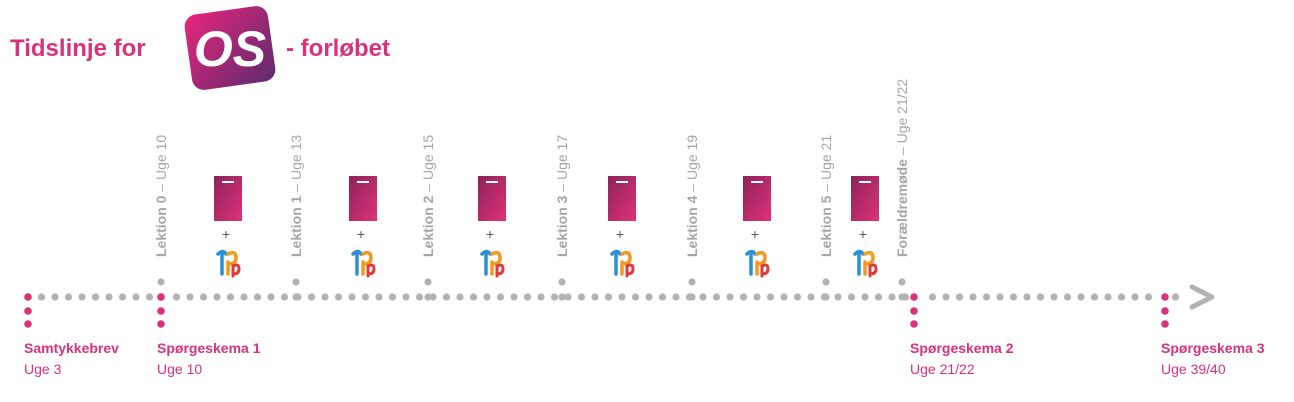 Image resolution: width=1294 pixels, height=402 pixels. Describe the element at coordinates (826, 196) in the screenshot. I see `lesson-label: Lektion 5 – Uge 21` at that location.